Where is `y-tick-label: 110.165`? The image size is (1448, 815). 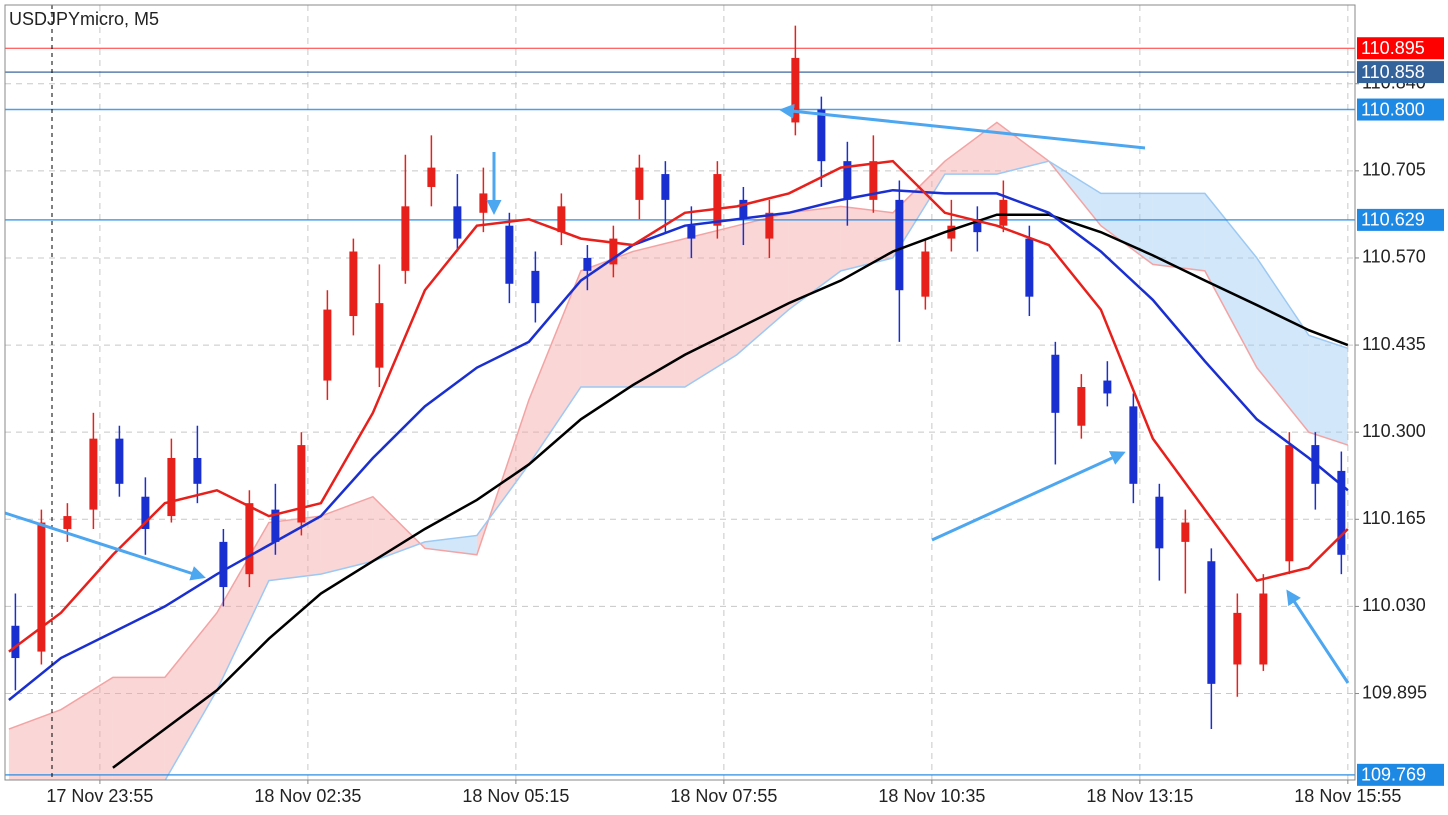 y-tick-label: 110.165 is located at coordinates (1394, 518).